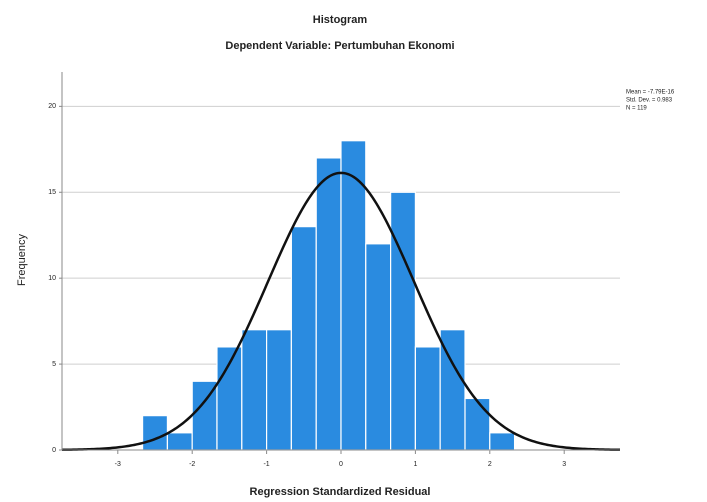 This screenshot has width=707, height=502. I want to click on y-tick-label: 0, so click(54, 450).